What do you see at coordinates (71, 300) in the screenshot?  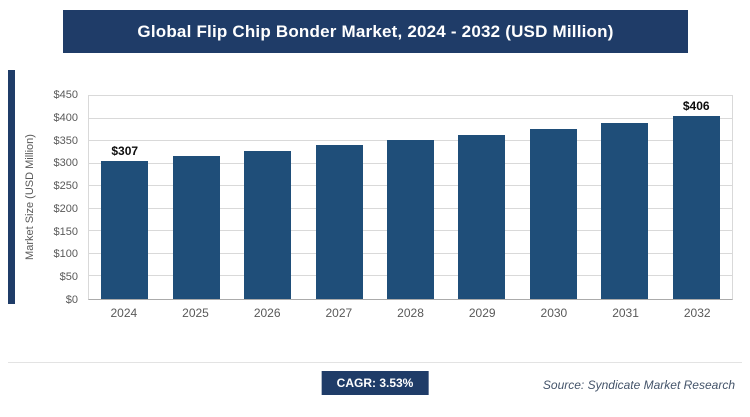 I see `y-tick-label: $0` at bounding box center [71, 300].